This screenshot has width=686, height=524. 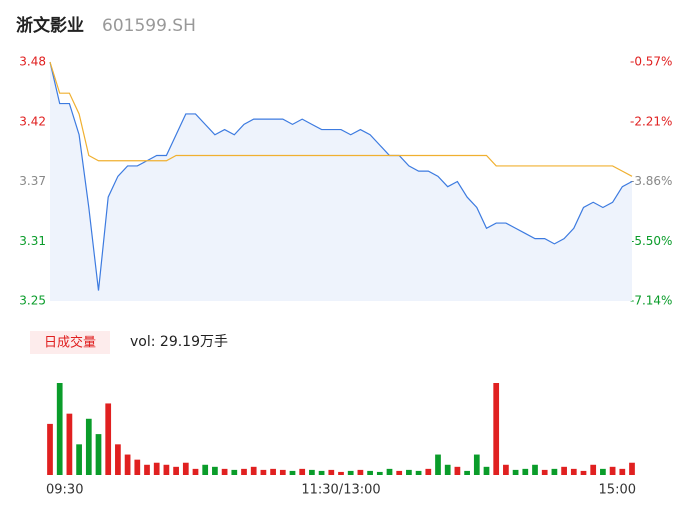 I want to click on y-tick-label: 3.31, so click(x=32, y=241).